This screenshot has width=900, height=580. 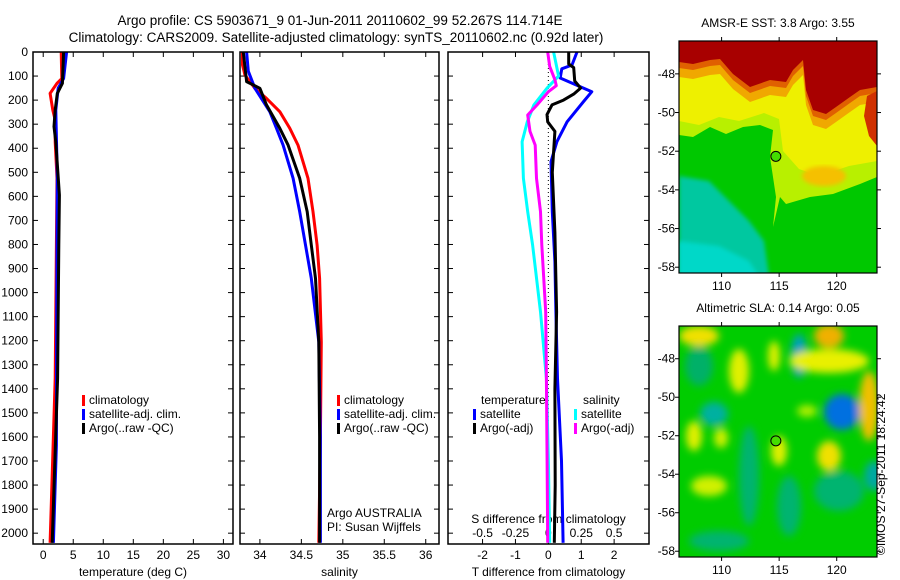 What do you see at coordinates (778, 23) in the screenshot?
I see `map-title: AMSR-E SST: 3.8 Argo: 3.55` at bounding box center [778, 23].